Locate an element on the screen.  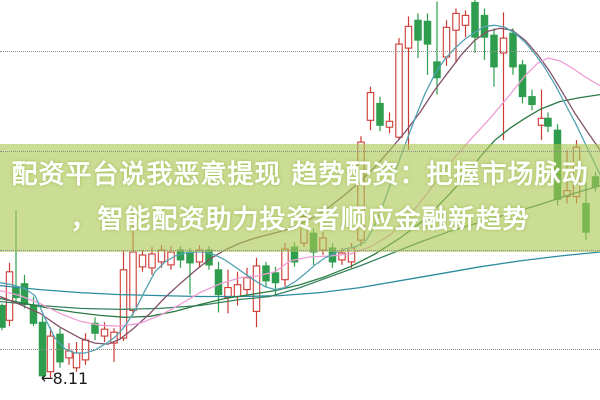
left-arrow-icon: ← is located at coordinates (47, 378).